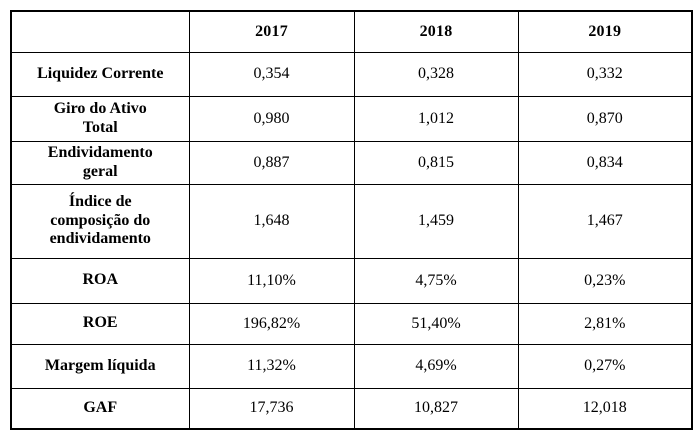  I want to click on header-row: 2017 2018 2019, so click(351, 31).